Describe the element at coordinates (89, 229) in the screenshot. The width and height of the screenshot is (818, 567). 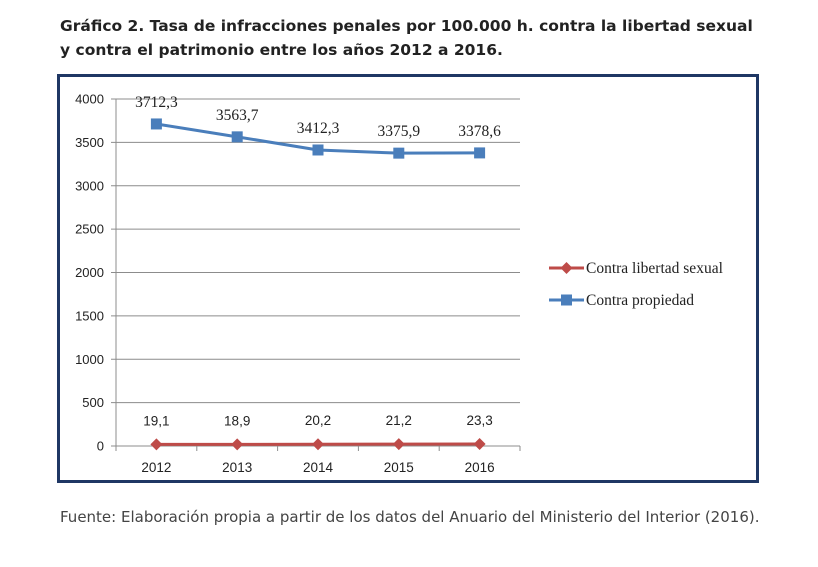
I see `y-tick-label: 2500` at that location.